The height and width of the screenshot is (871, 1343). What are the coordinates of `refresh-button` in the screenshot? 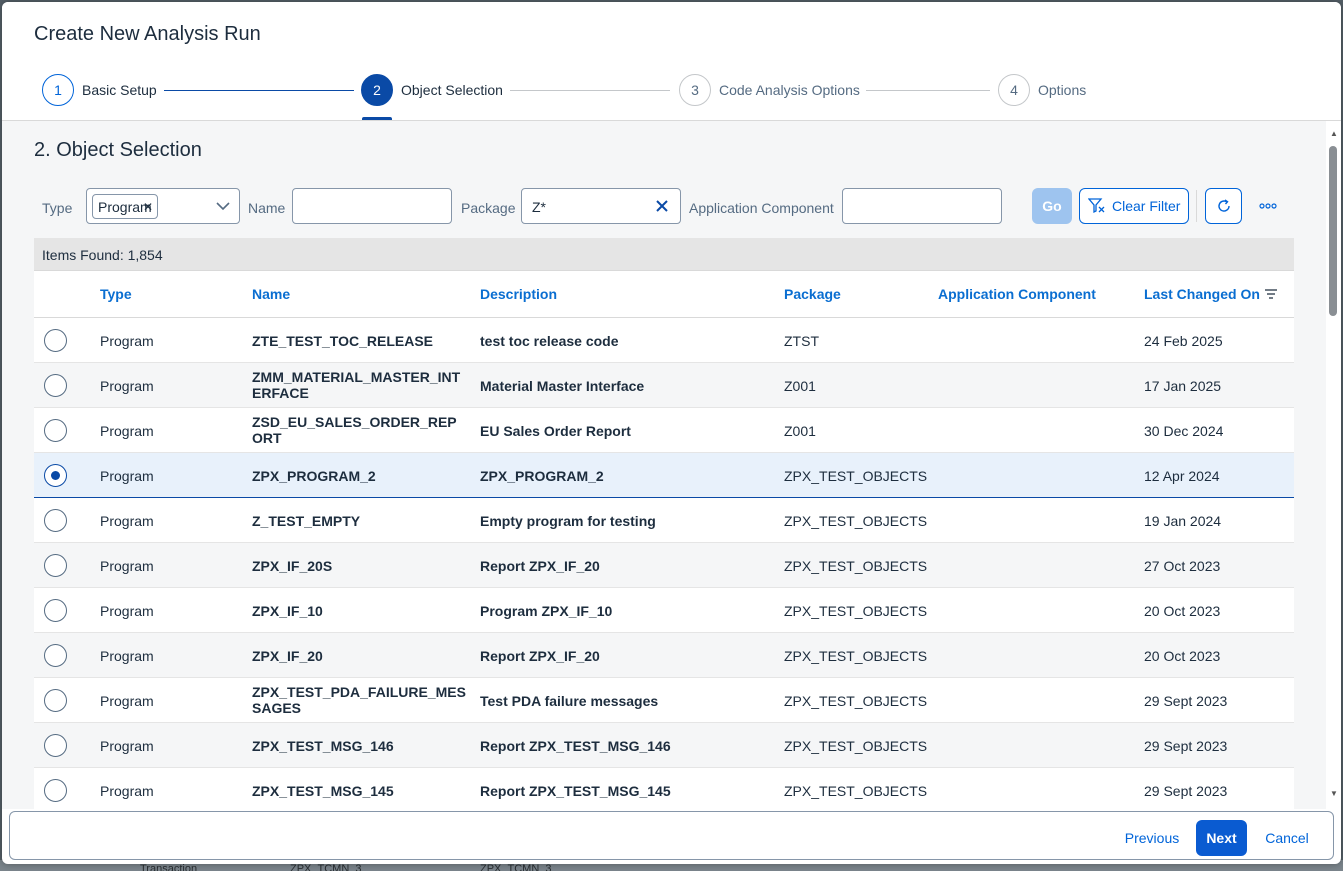 It's located at (1223, 206).